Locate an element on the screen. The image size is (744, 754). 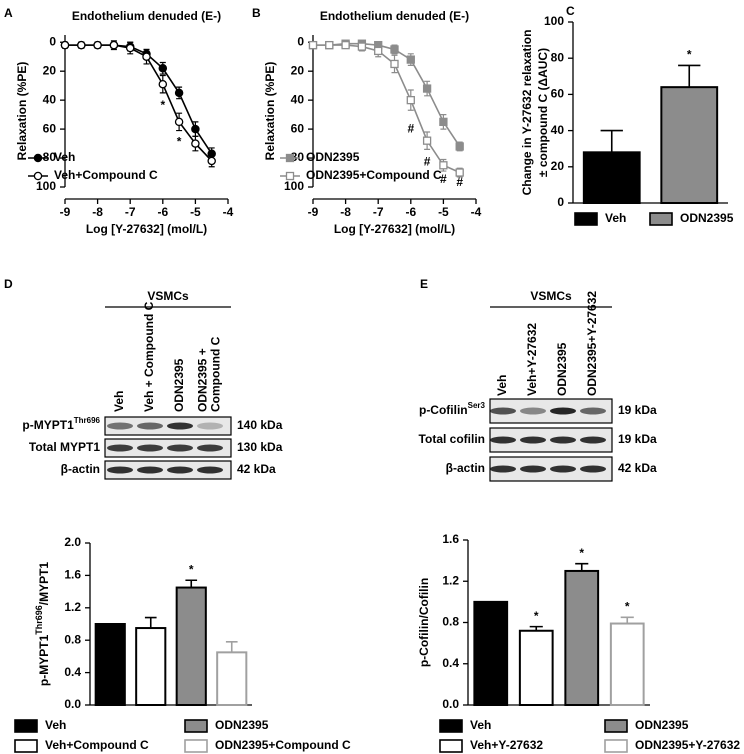
y-tick-label: 2.0 is located at coordinates (72, 542).